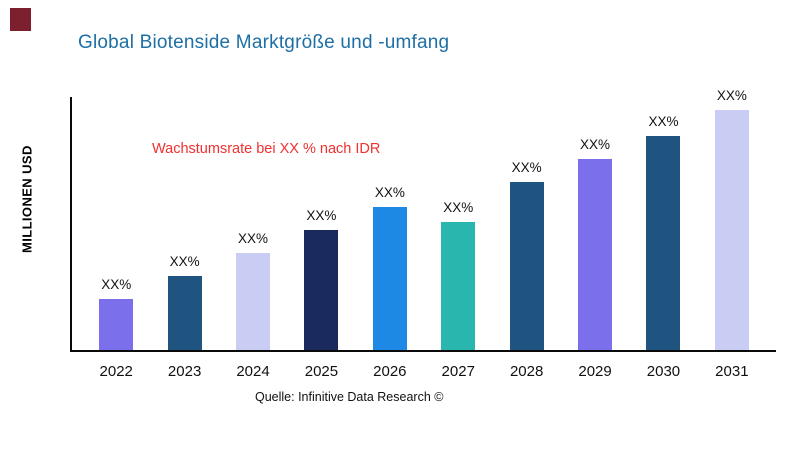  I want to click on bar-2031, so click(731, 230).